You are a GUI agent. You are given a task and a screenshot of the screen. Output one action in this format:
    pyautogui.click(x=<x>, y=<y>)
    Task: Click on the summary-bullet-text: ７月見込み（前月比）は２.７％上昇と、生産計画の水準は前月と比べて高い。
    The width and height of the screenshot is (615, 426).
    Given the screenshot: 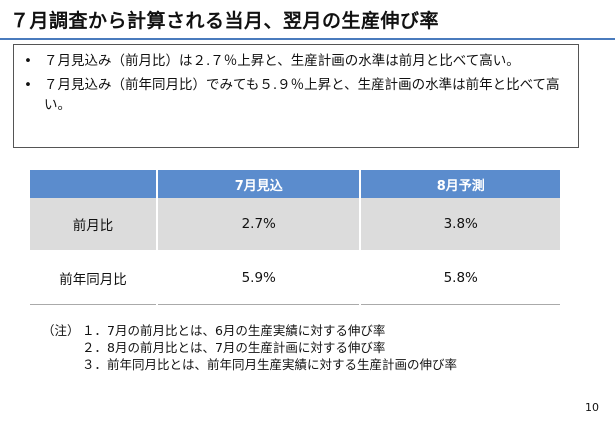 What is the action you would take?
    pyautogui.click(x=282, y=61)
    